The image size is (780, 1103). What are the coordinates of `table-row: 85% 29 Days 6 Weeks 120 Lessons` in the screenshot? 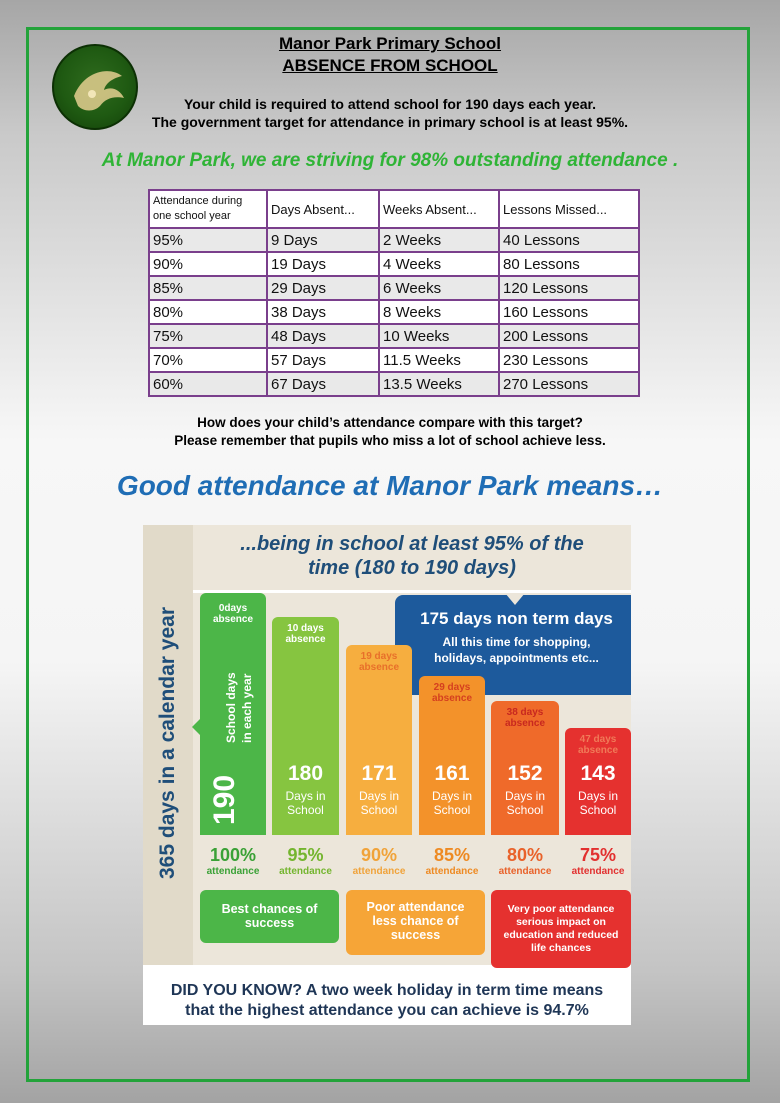 It's located at (394, 288).